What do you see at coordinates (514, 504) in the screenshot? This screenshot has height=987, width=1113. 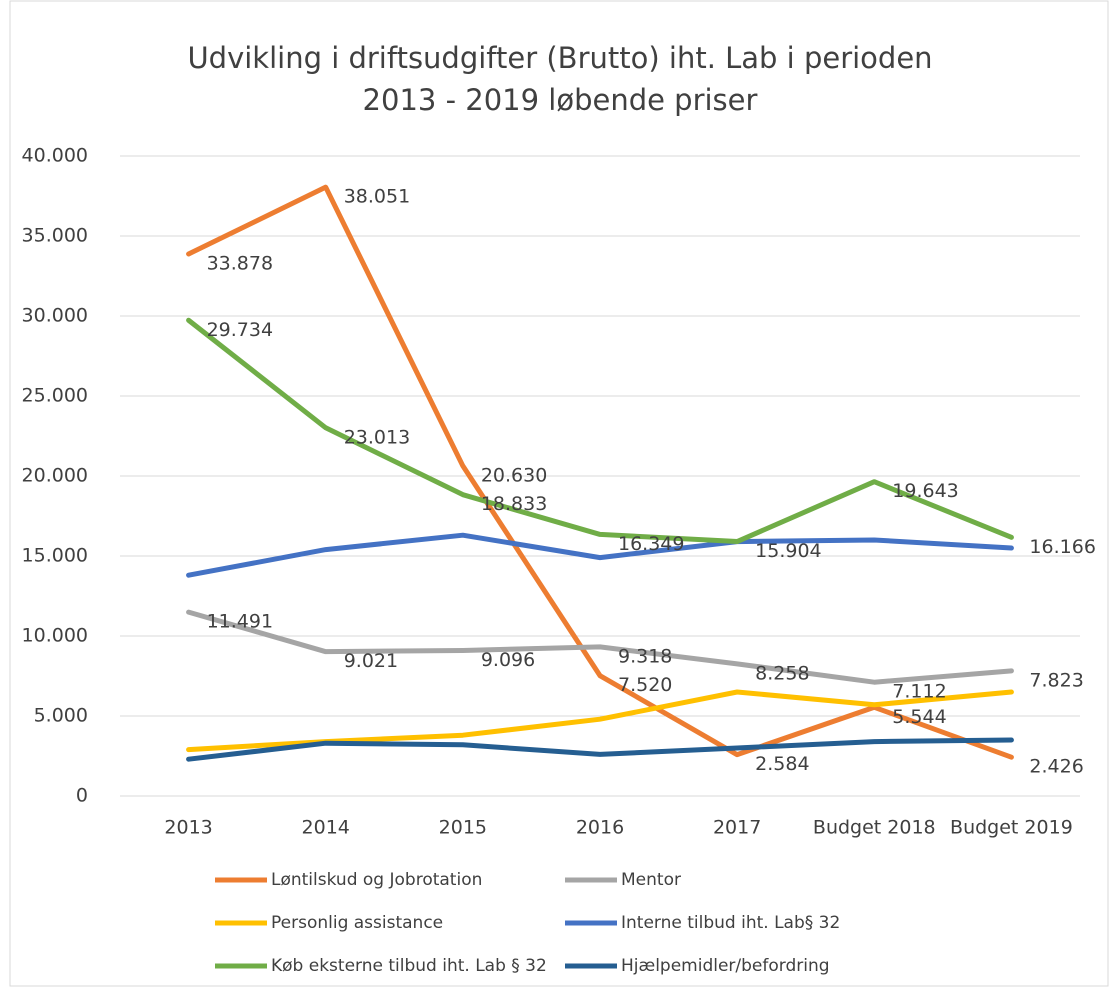 I see `data-label: 18.833` at bounding box center [514, 504].